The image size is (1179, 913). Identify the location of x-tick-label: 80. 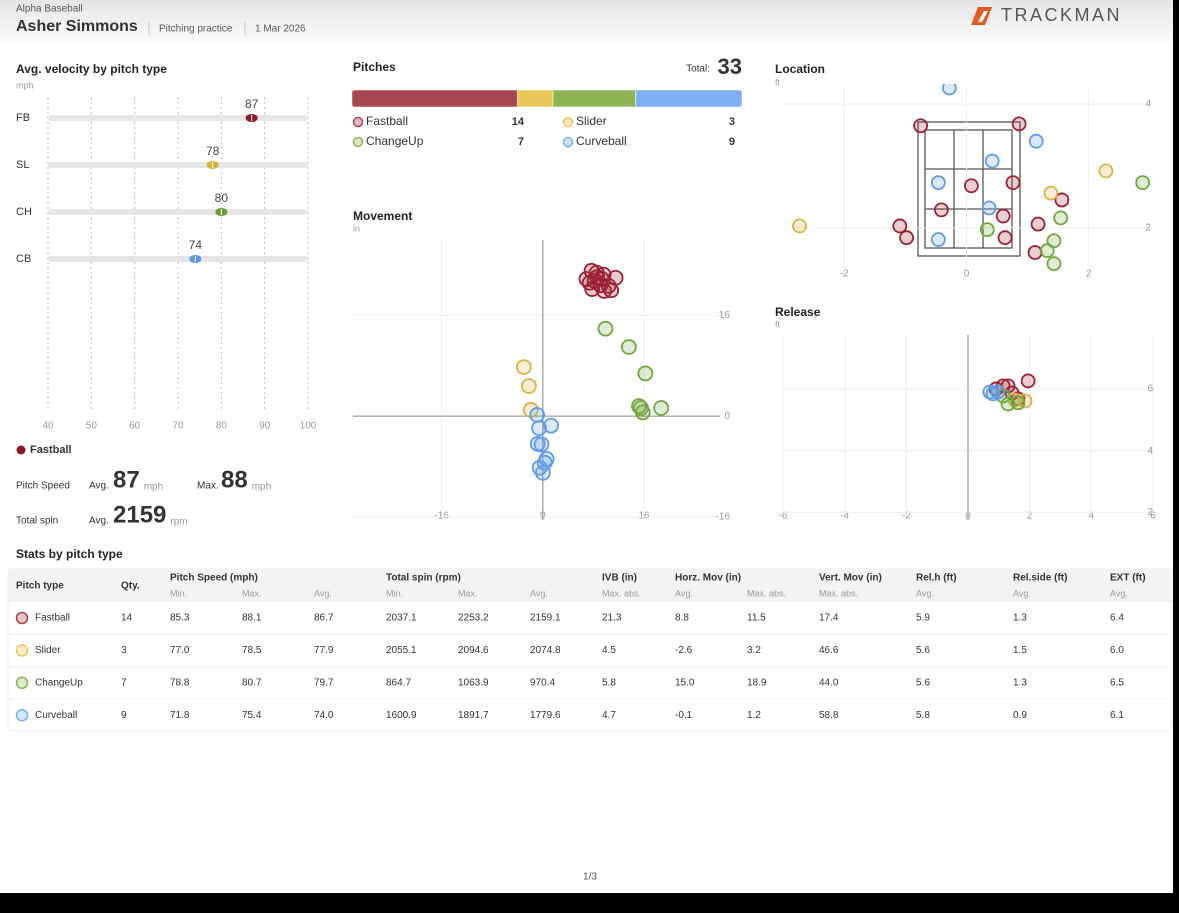
(222, 426).